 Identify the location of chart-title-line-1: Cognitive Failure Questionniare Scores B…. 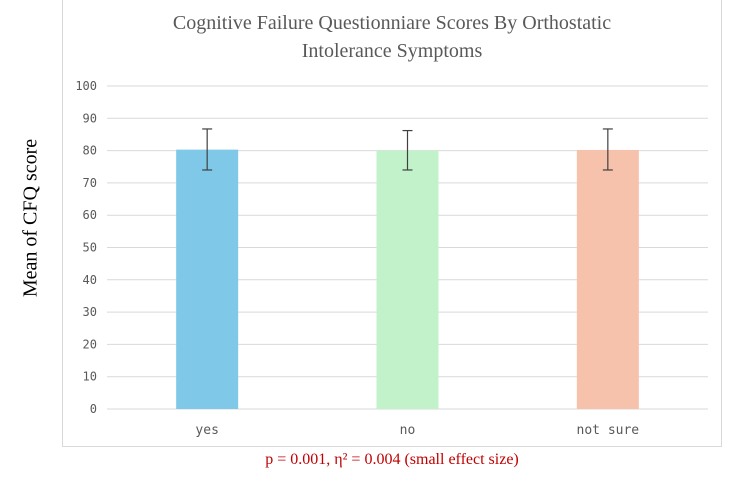
(392, 23).